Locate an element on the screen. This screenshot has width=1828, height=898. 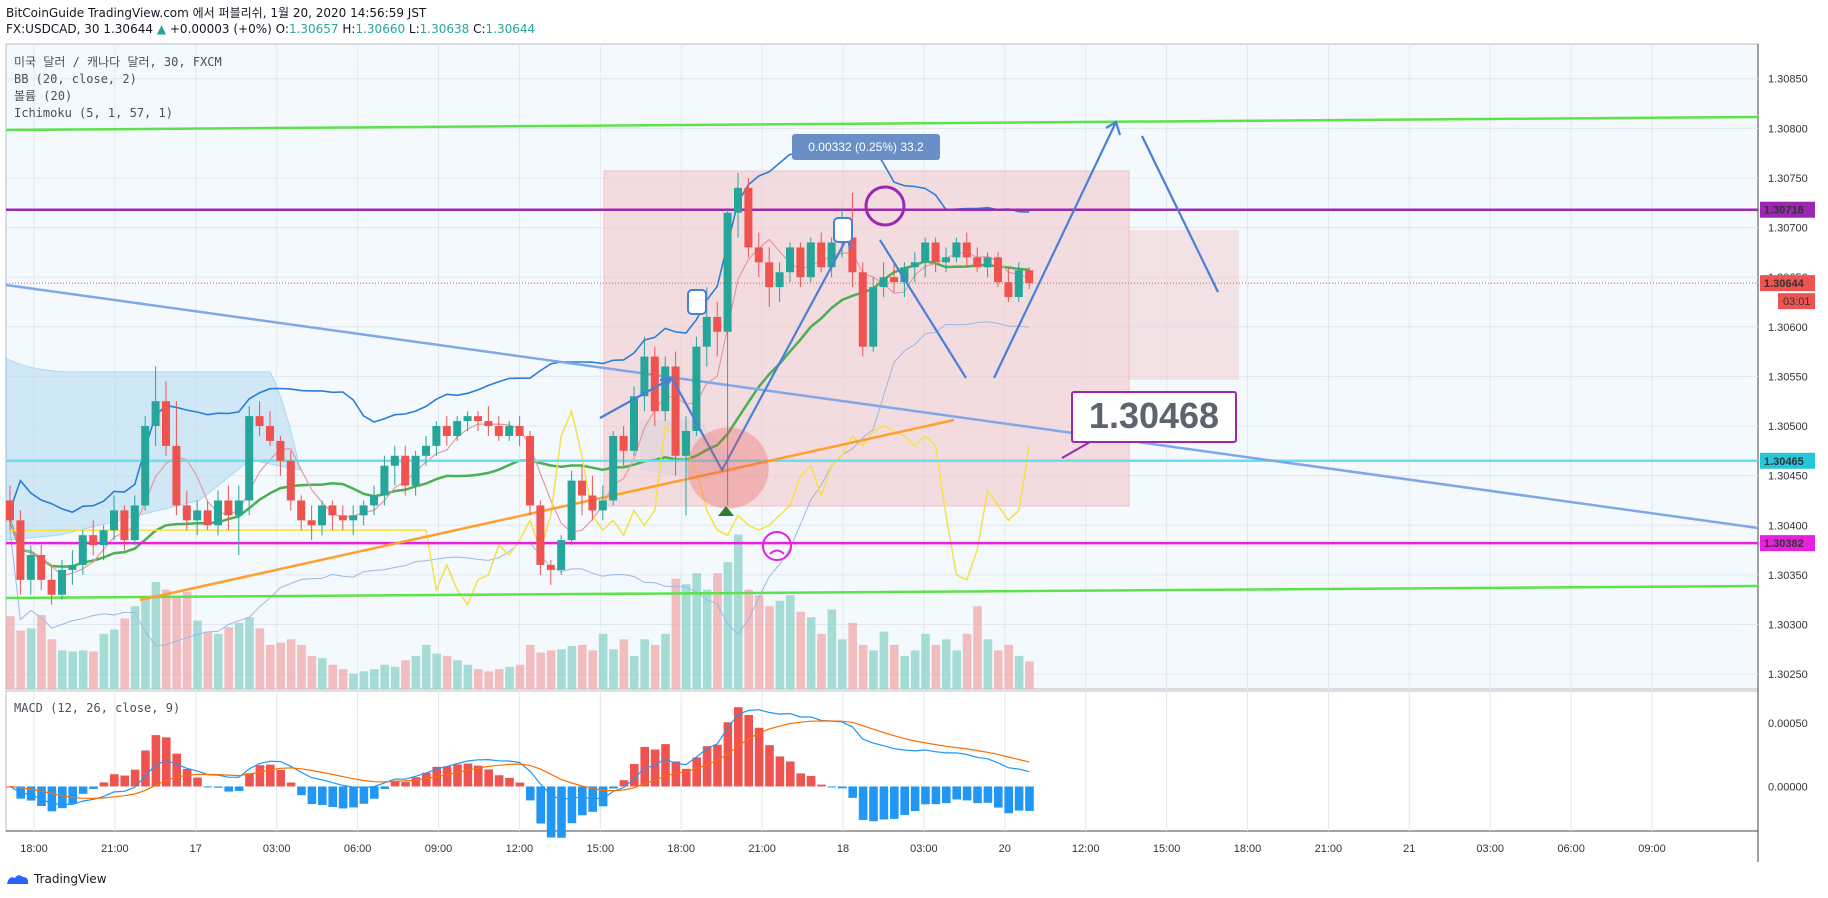
measure-label: 0.00332 (0.25%) 33.2 is located at coordinates (866, 147).